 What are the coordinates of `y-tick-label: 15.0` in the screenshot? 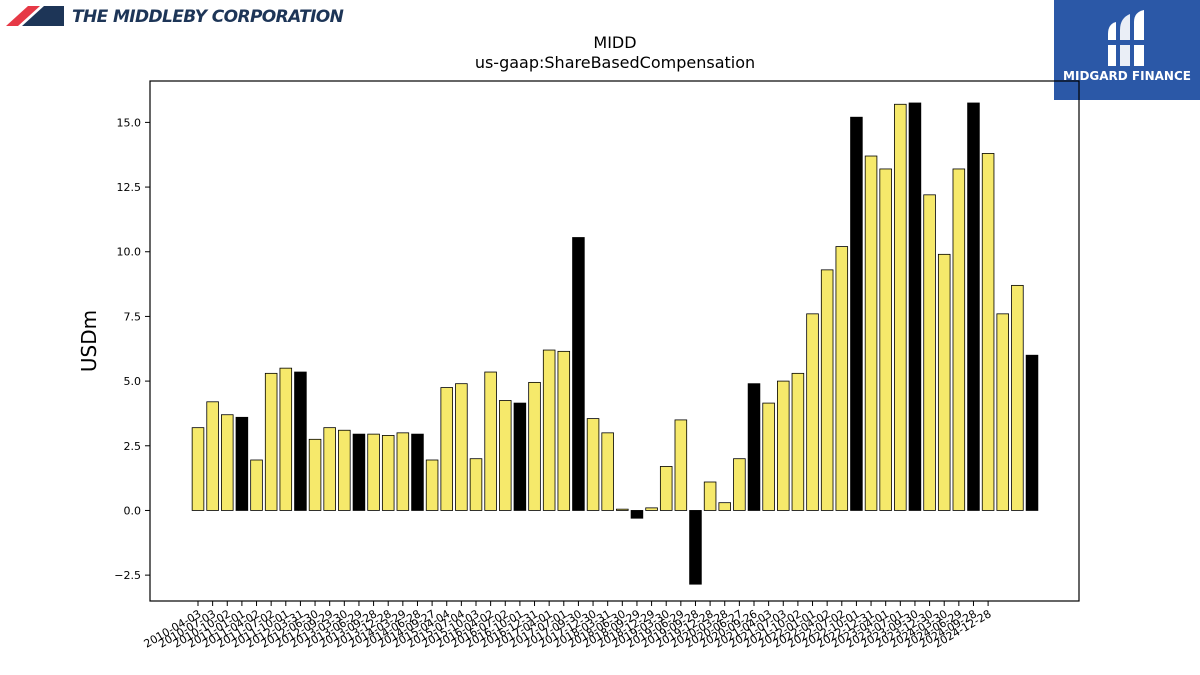 It's located at (129, 122).